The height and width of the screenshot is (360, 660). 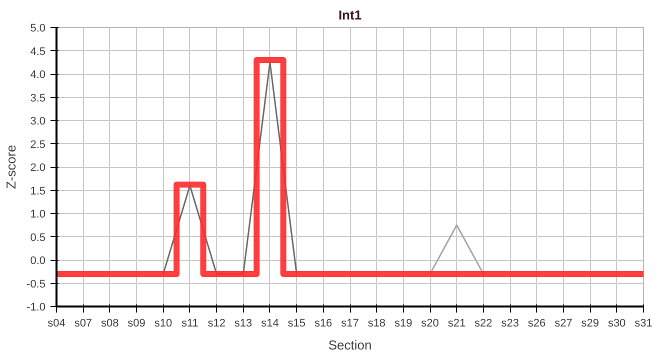 What do you see at coordinates (297, 324) in the screenshot?
I see `x-tick-label: s15` at bounding box center [297, 324].